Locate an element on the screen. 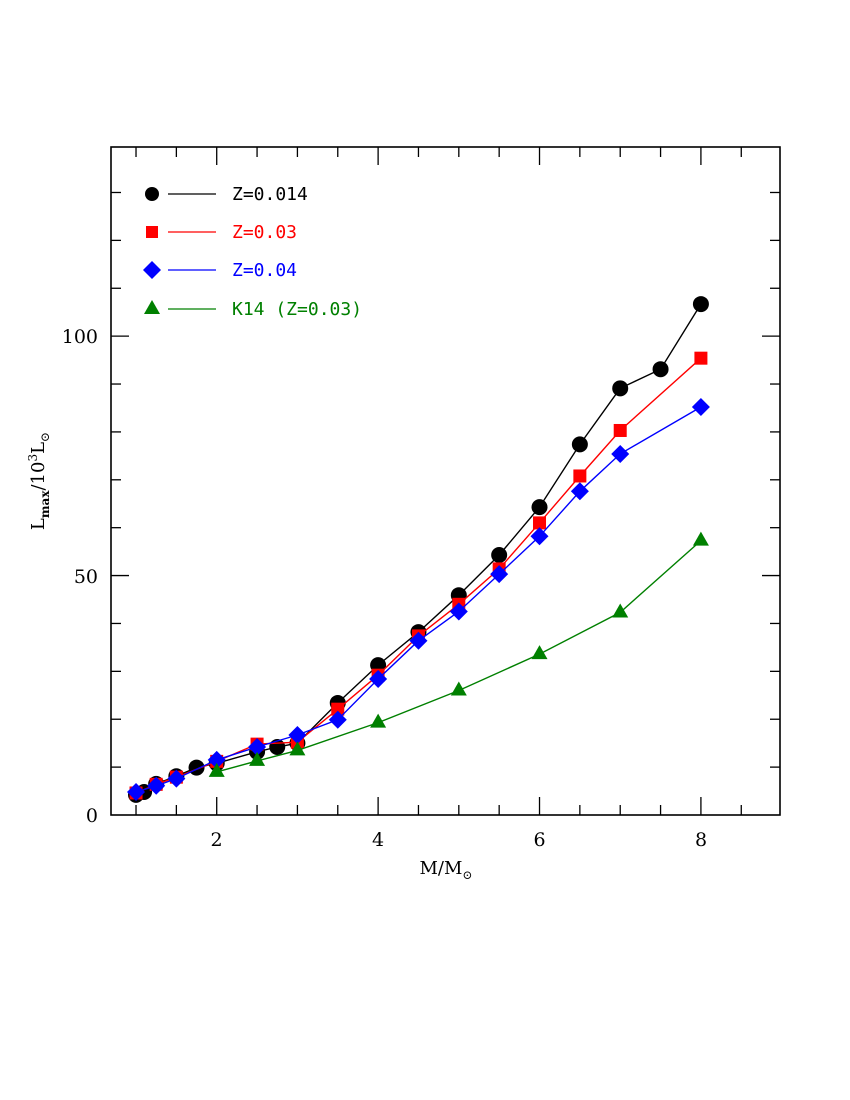 The height and width of the screenshot is (1100, 850). legend-item-z004: Z=0.04 is located at coordinates (220, 270).